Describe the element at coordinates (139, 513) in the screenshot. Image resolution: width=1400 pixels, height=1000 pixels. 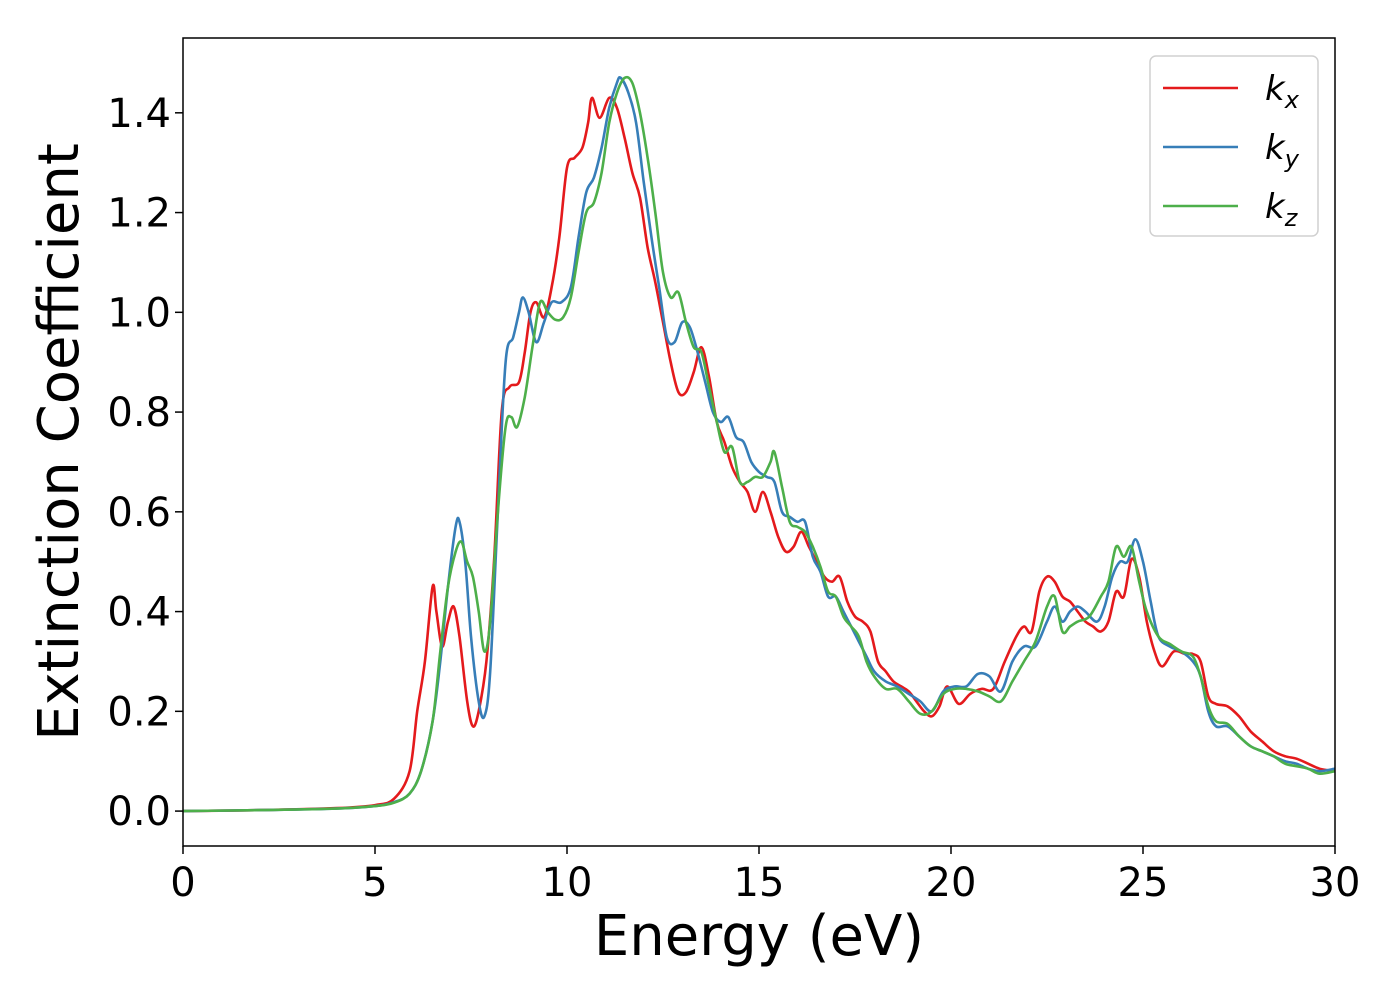
I see `y-tick-label: 0.6` at that location.